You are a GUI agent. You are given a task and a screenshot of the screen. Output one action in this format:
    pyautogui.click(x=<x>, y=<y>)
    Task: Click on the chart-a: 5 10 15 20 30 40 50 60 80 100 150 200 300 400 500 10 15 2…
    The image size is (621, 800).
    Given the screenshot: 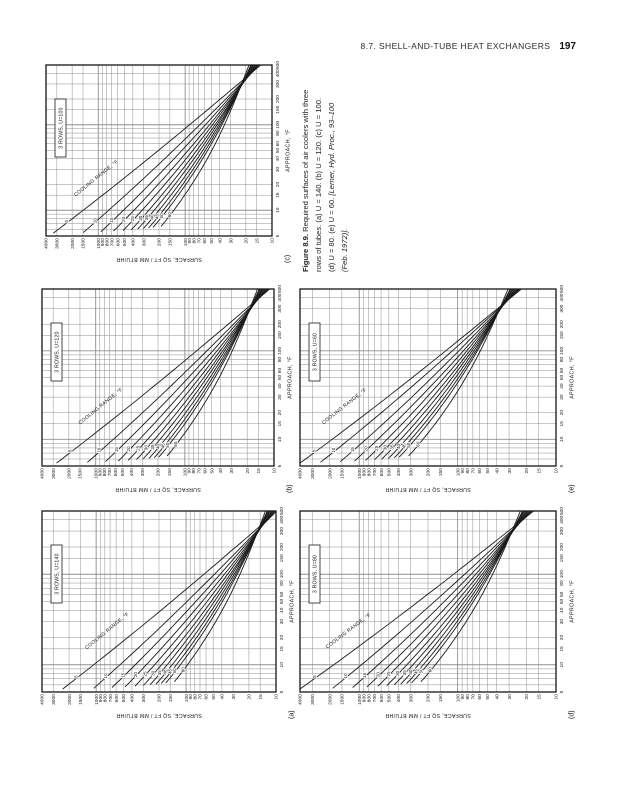 What is the action you would take?
    pyautogui.click(x=170, y=614)
    